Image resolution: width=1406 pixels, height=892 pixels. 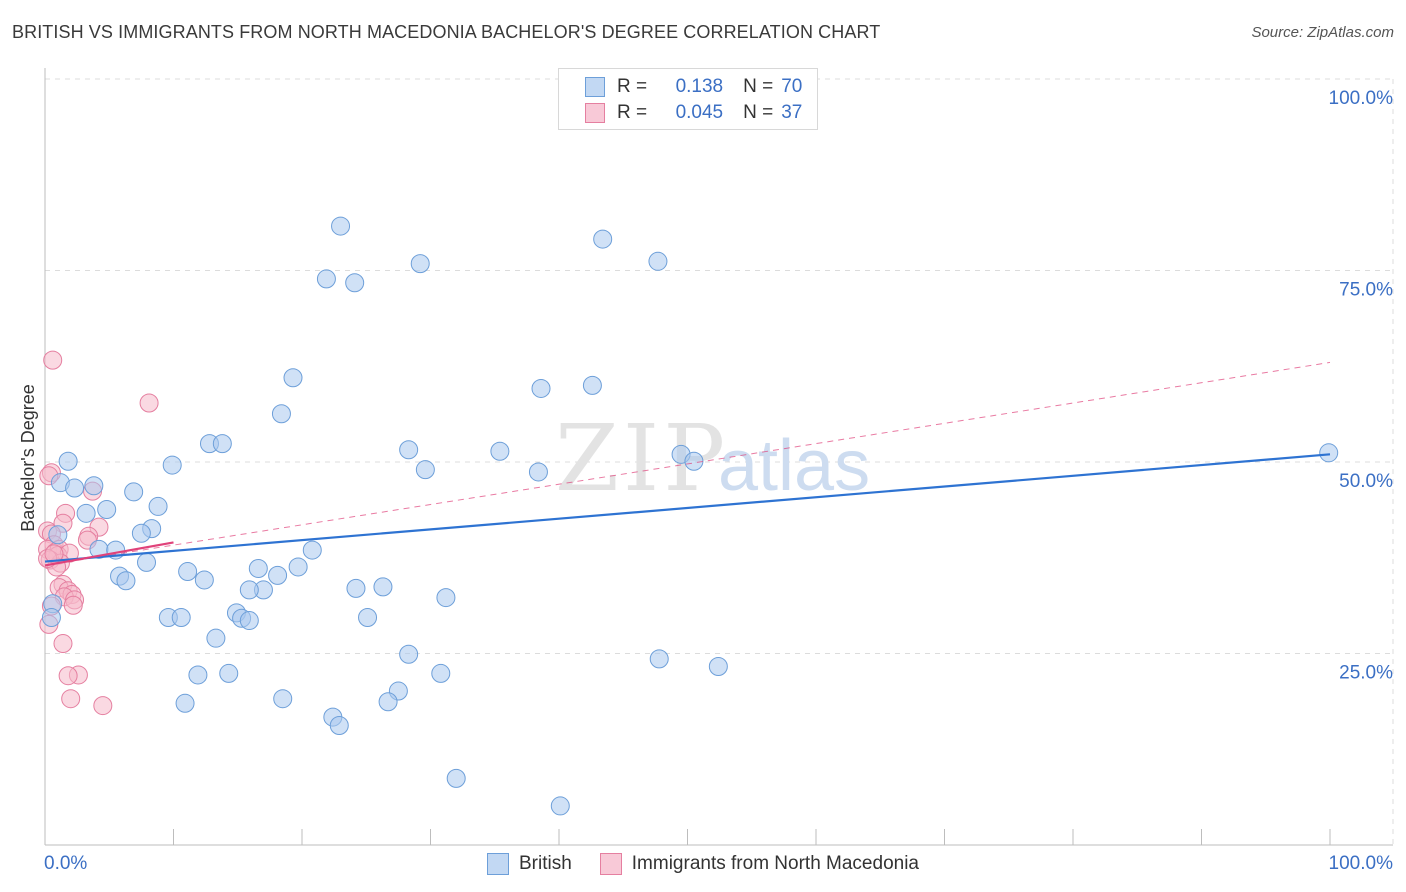 I want to click on legend-row-british: R = 0.138 N = 70, so click(x=693, y=87).